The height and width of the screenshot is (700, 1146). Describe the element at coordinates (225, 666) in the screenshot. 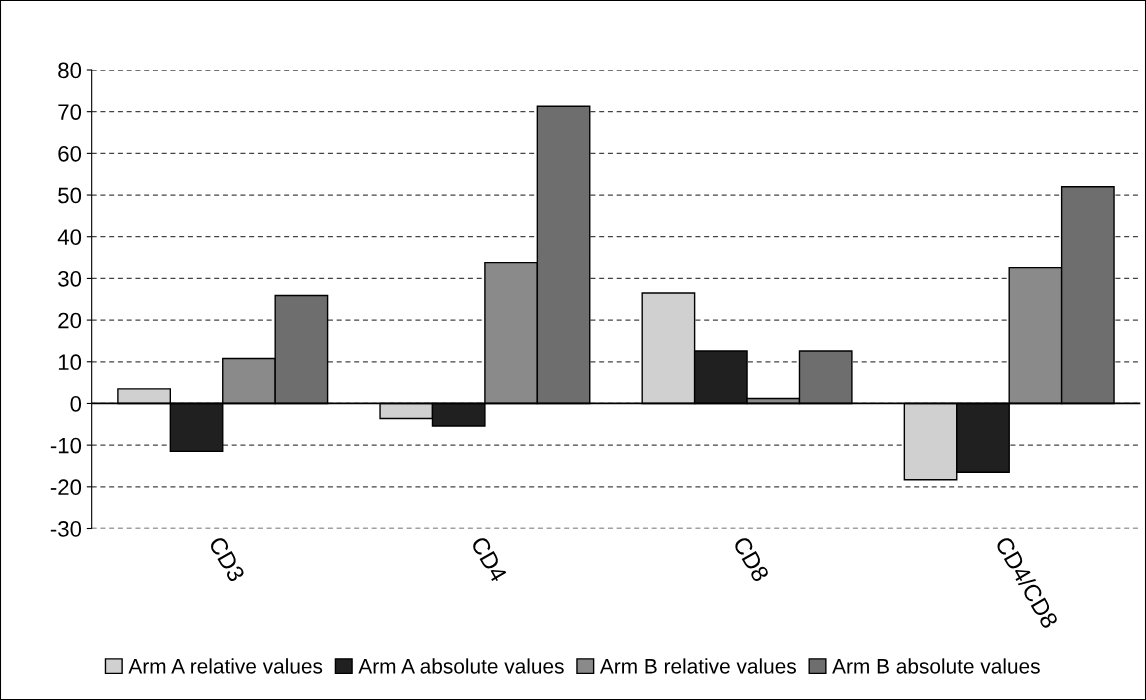

I see `legend-label: Arm A relative values` at that location.